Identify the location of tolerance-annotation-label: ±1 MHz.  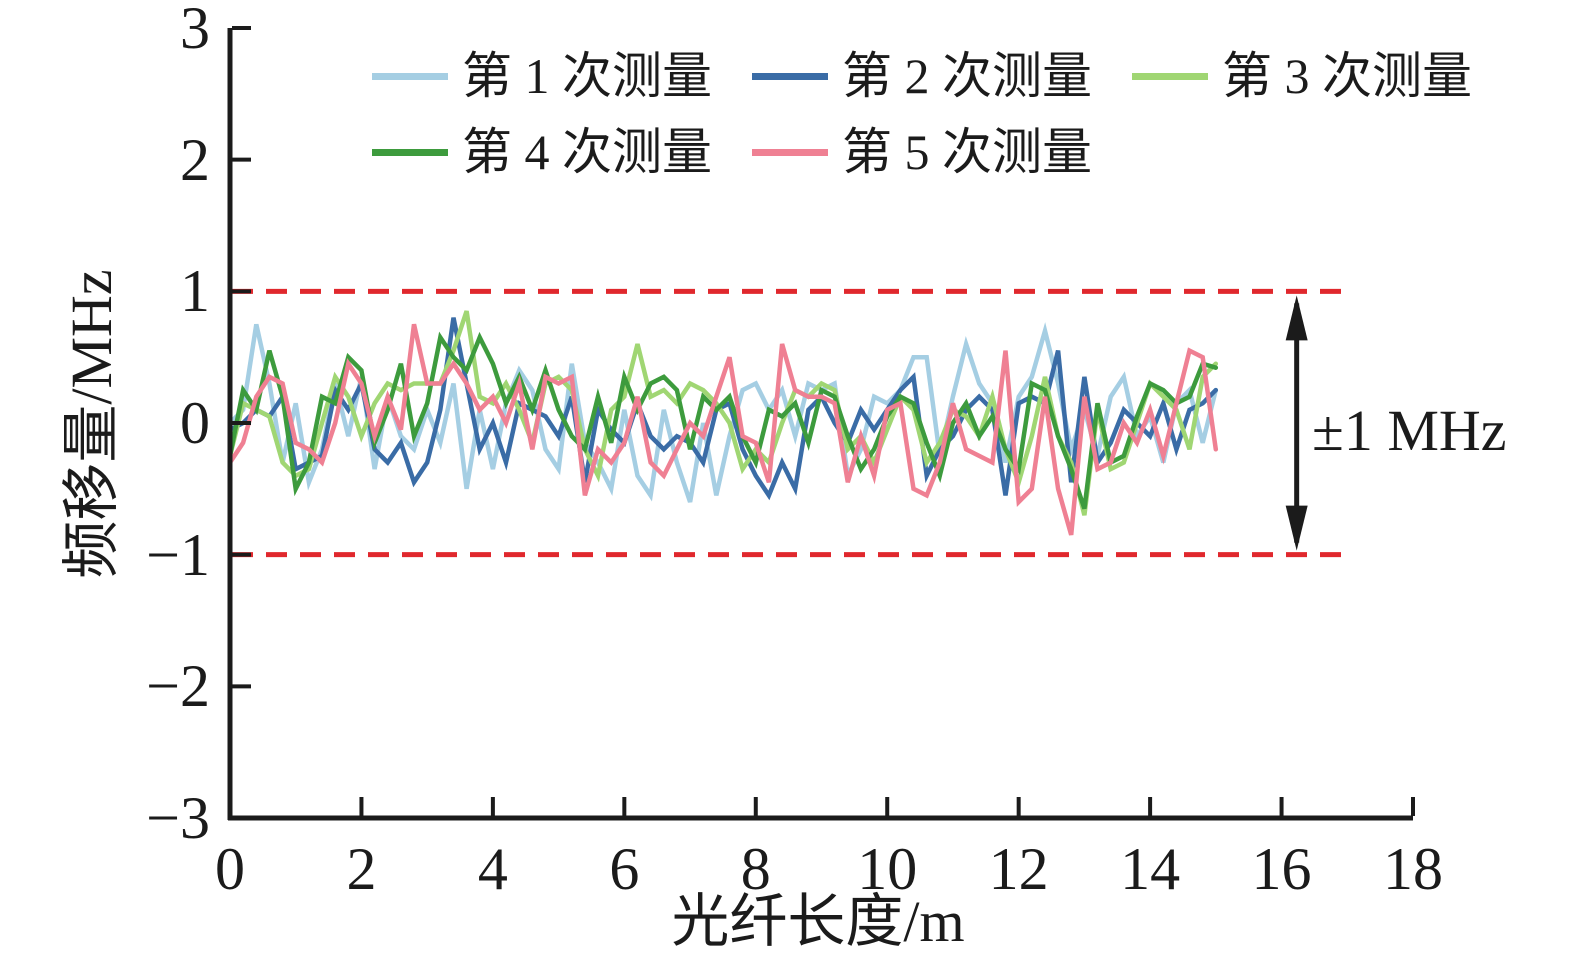
(1409, 430).